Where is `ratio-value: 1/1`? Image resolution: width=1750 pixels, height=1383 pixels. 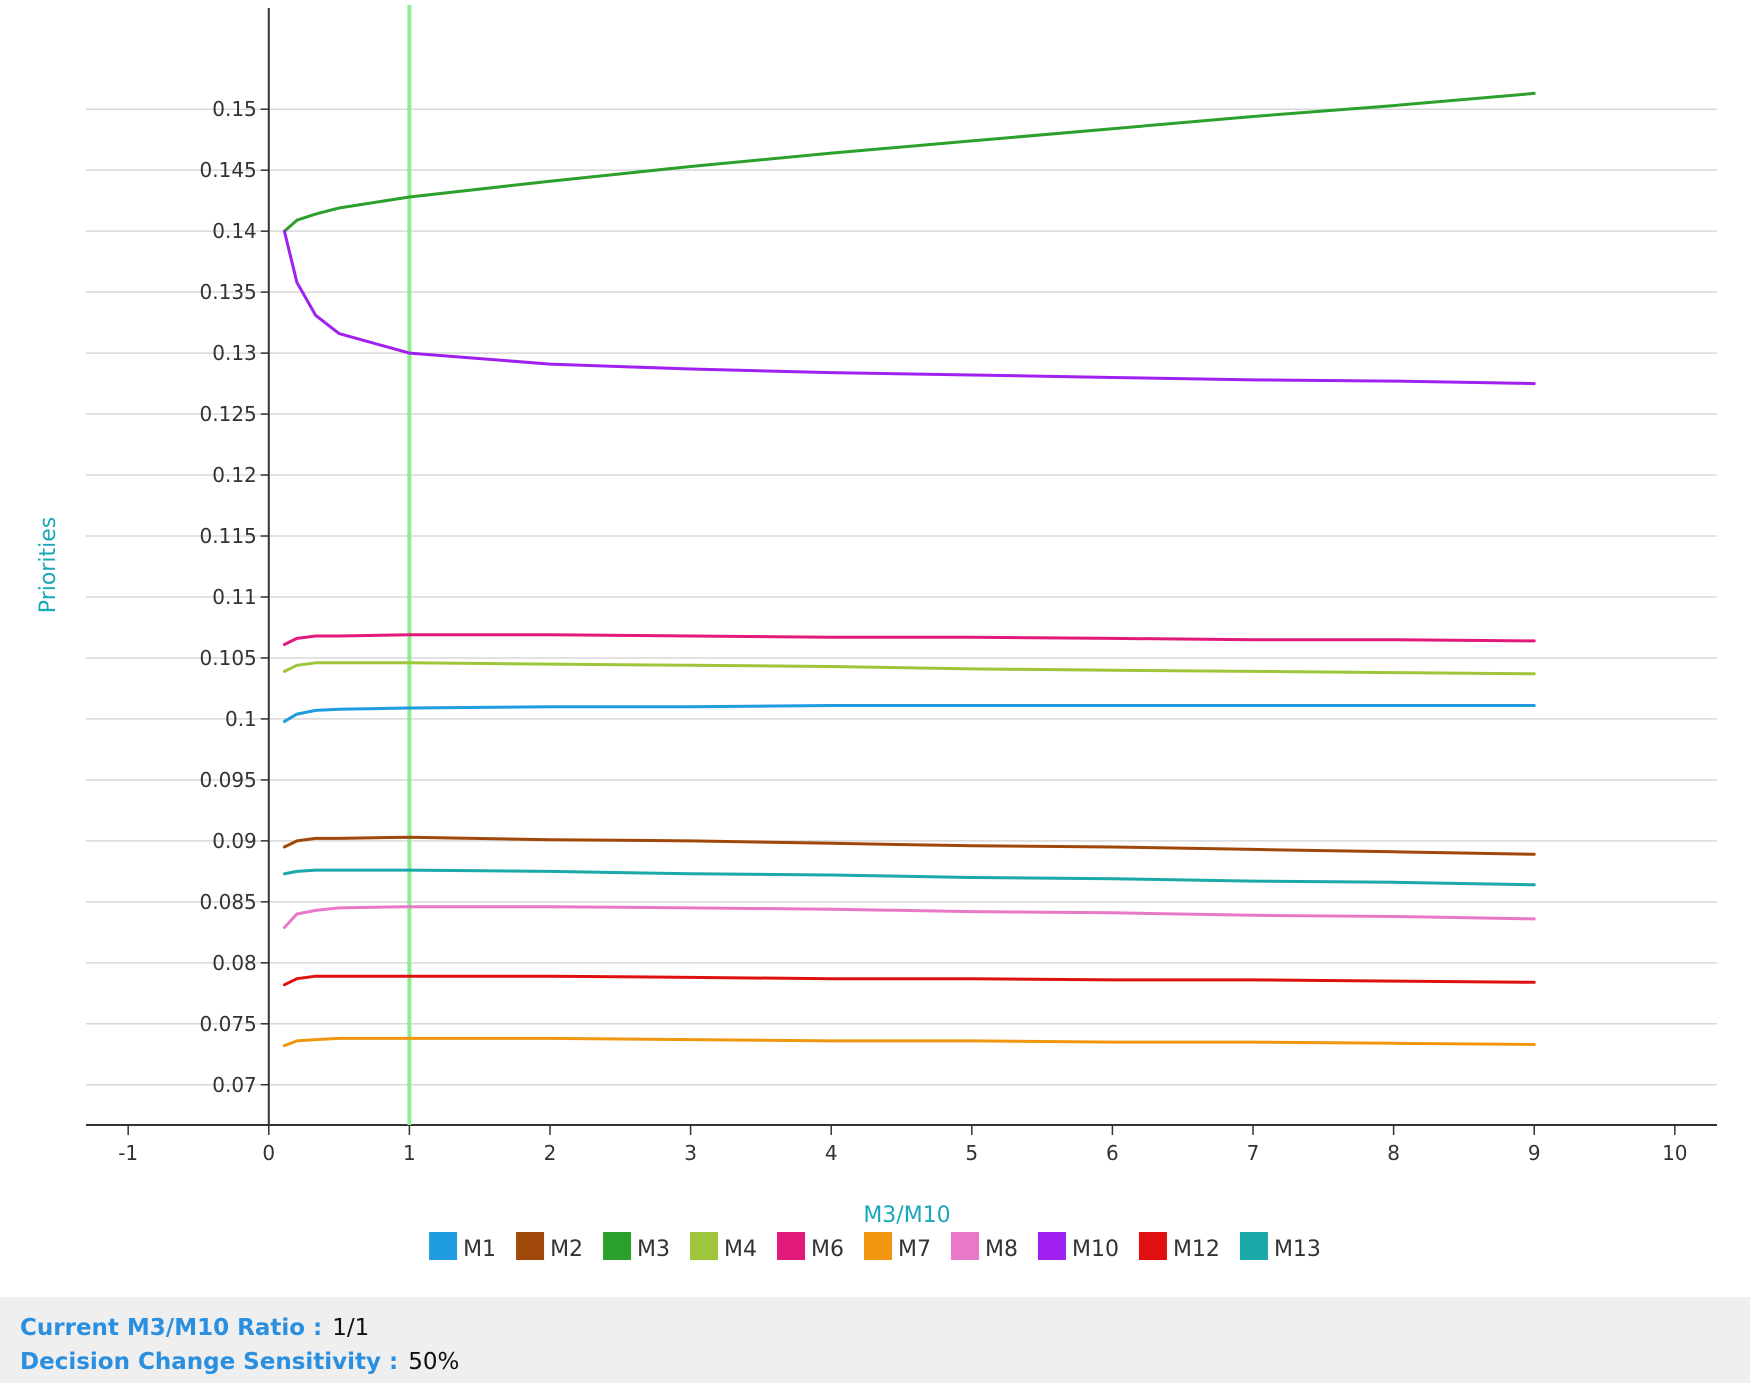
ratio-value: 1/1 is located at coordinates (351, 1328).